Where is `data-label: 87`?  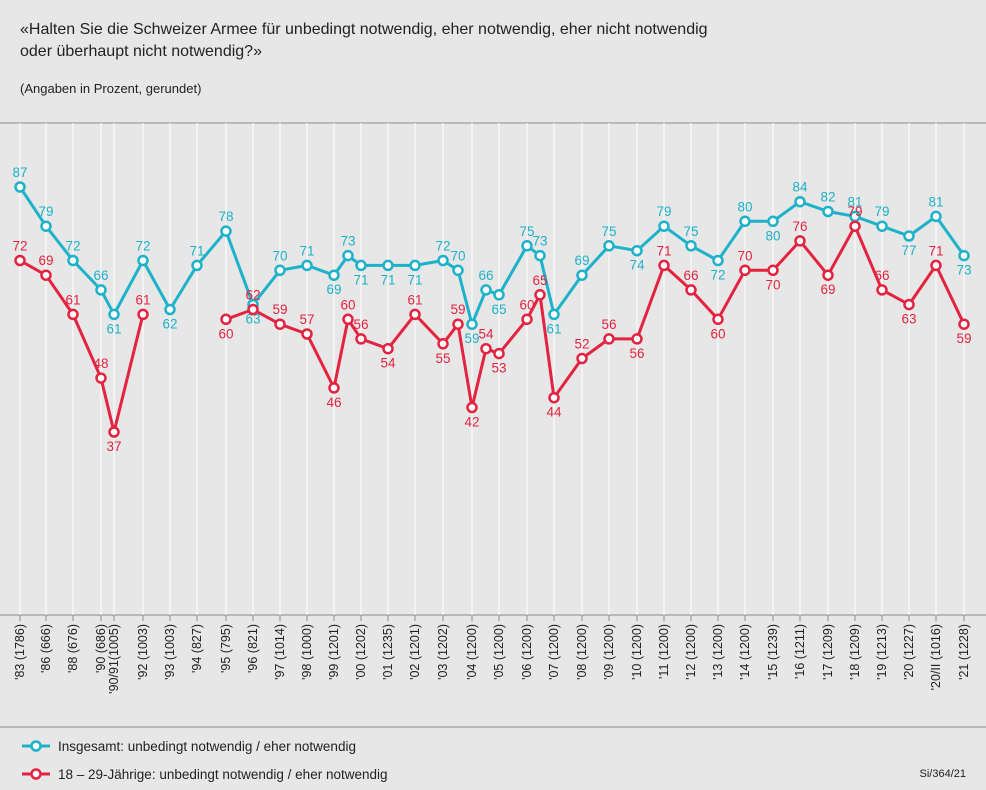
data-label: 87 is located at coordinates (19, 172).